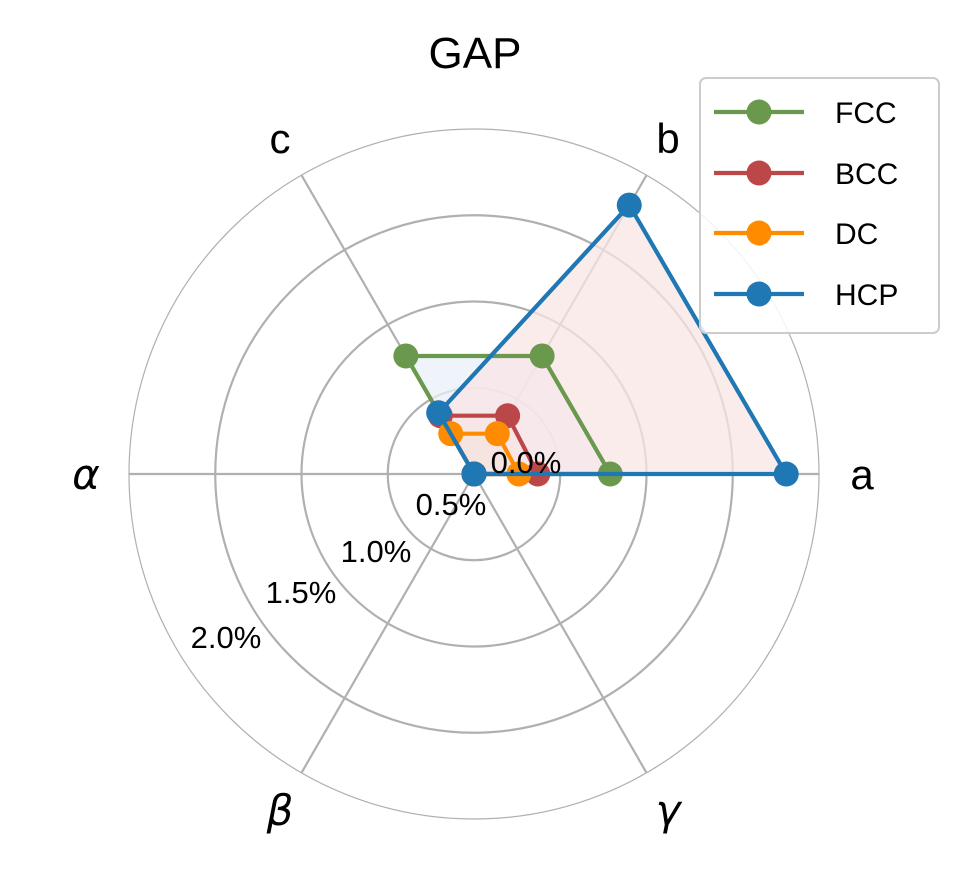  What do you see at coordinates (805, 113) in the screenshot?
I see `legend-item-fcc: FCC` at bounding box center [805, 113].